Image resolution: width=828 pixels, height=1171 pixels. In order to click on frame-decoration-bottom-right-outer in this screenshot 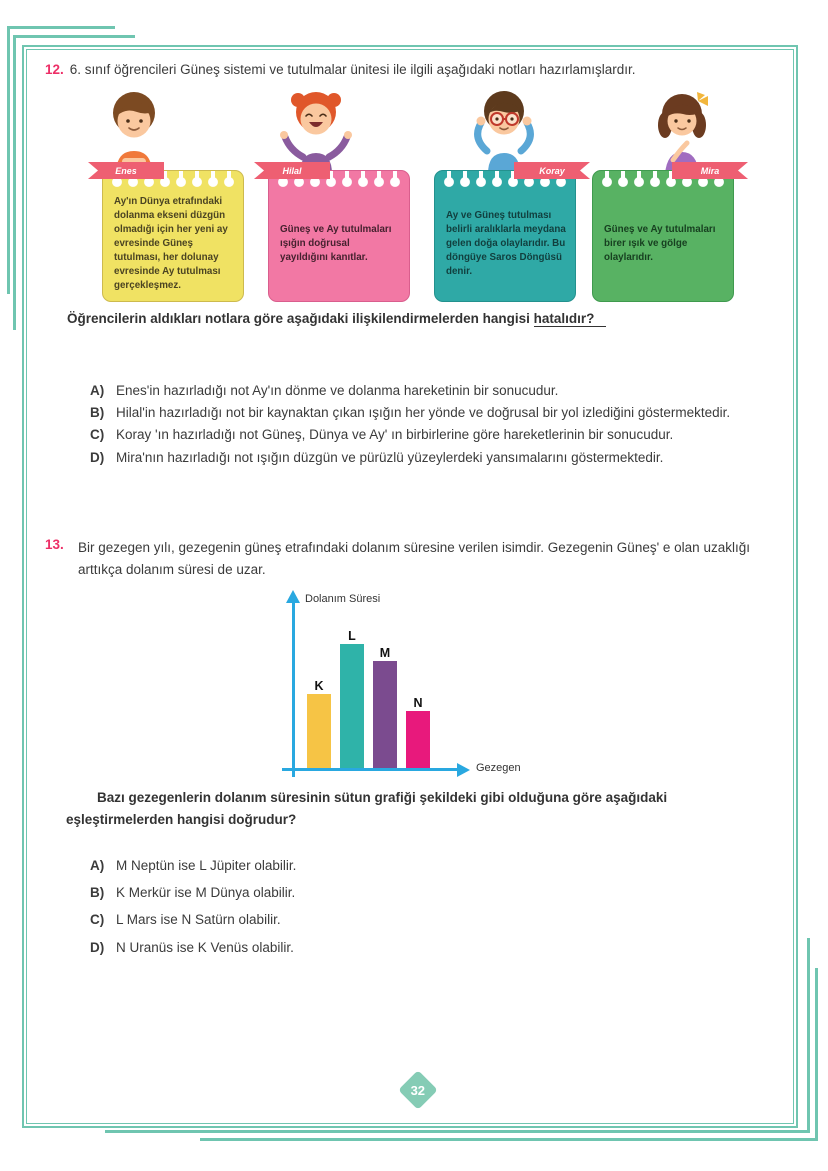, I will do `click(509, 1054)`.